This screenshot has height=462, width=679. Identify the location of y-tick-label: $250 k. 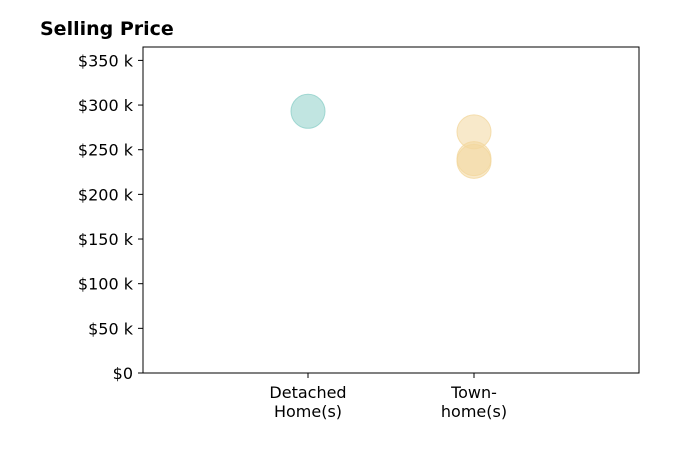
(106, 150).